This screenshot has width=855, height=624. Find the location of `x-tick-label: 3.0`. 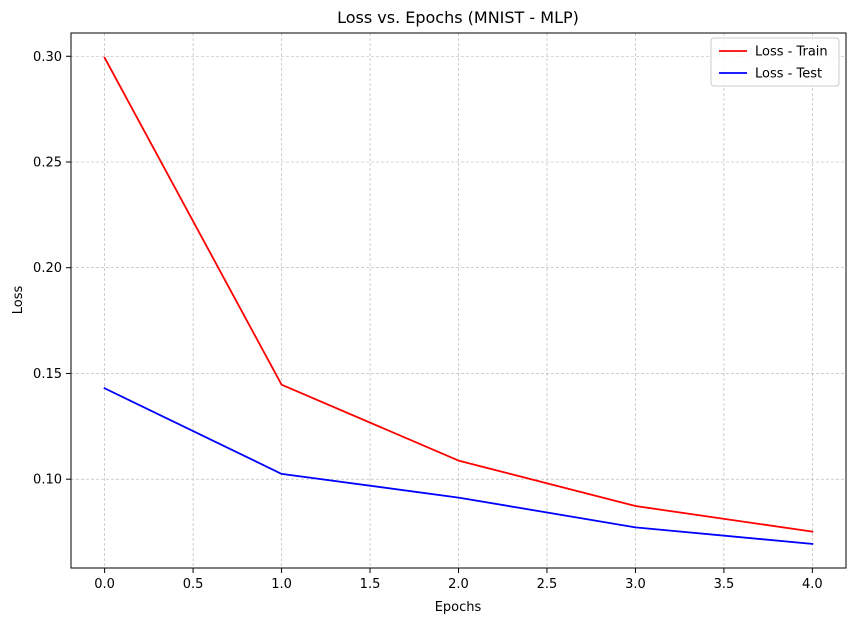

x-tick-label: 3.0 is located at coordinates (635, 584).